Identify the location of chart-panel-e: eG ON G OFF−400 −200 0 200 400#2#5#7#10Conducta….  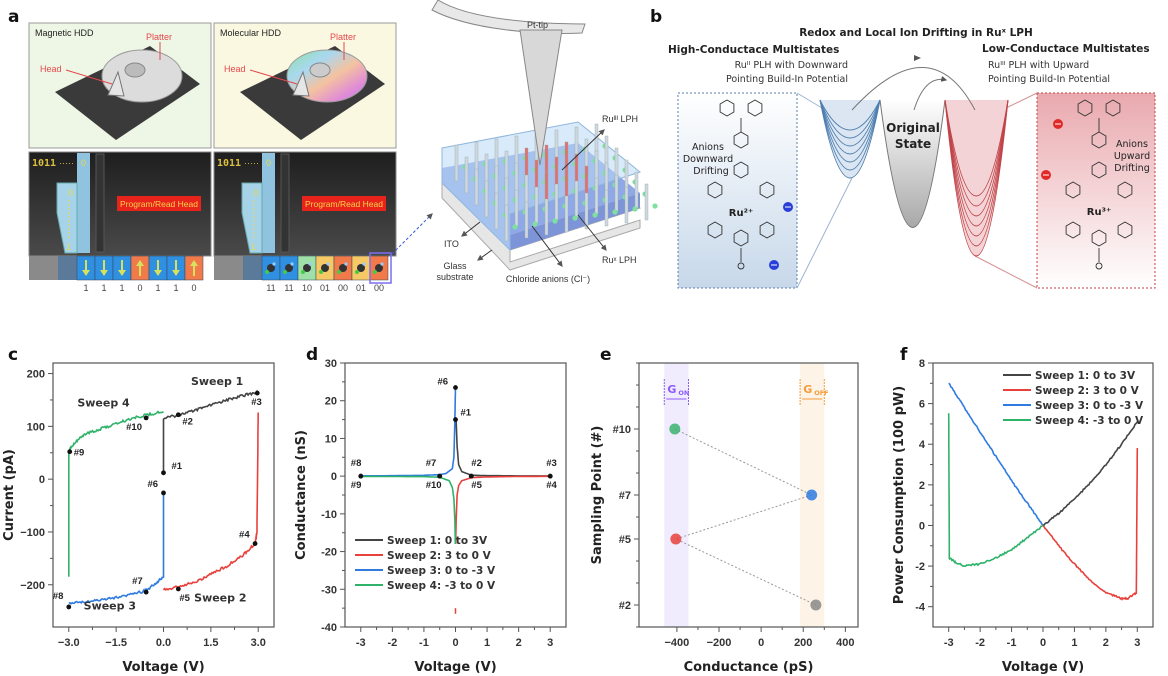
(724, 510).